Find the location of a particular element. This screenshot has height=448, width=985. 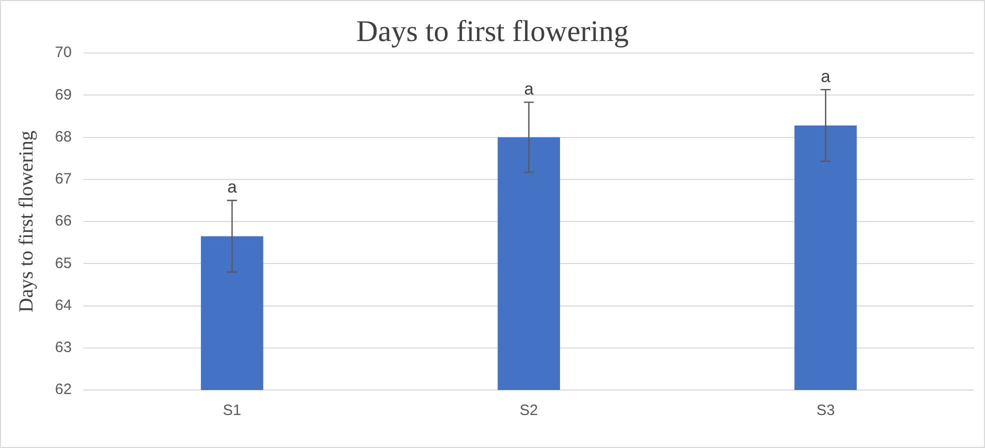

y-tick-label: 64 is located at coordinates (63, 305).